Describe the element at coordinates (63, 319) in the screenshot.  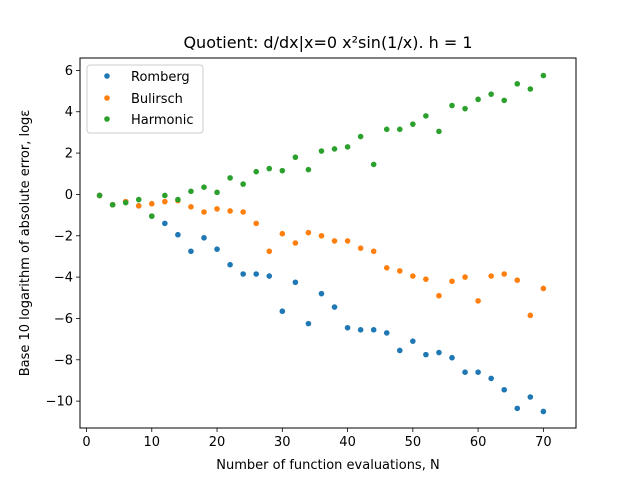
I see `y-tick-label: −6` at that location.